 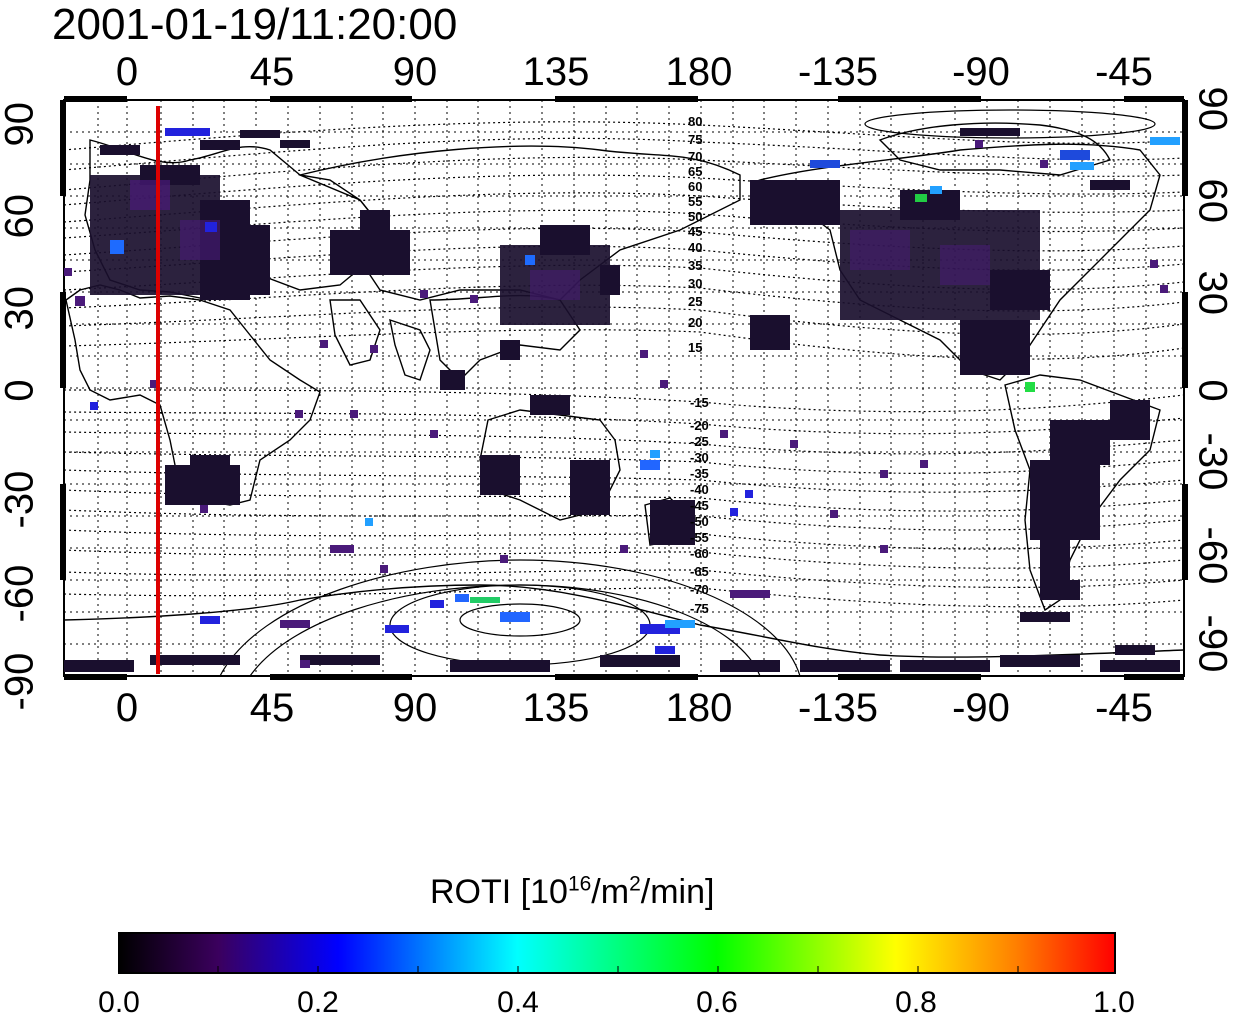 What do you see at coordinates (699, 553) in the screenshot?
I see `mag-lat-label: -60` at bounding box center [699, 553].